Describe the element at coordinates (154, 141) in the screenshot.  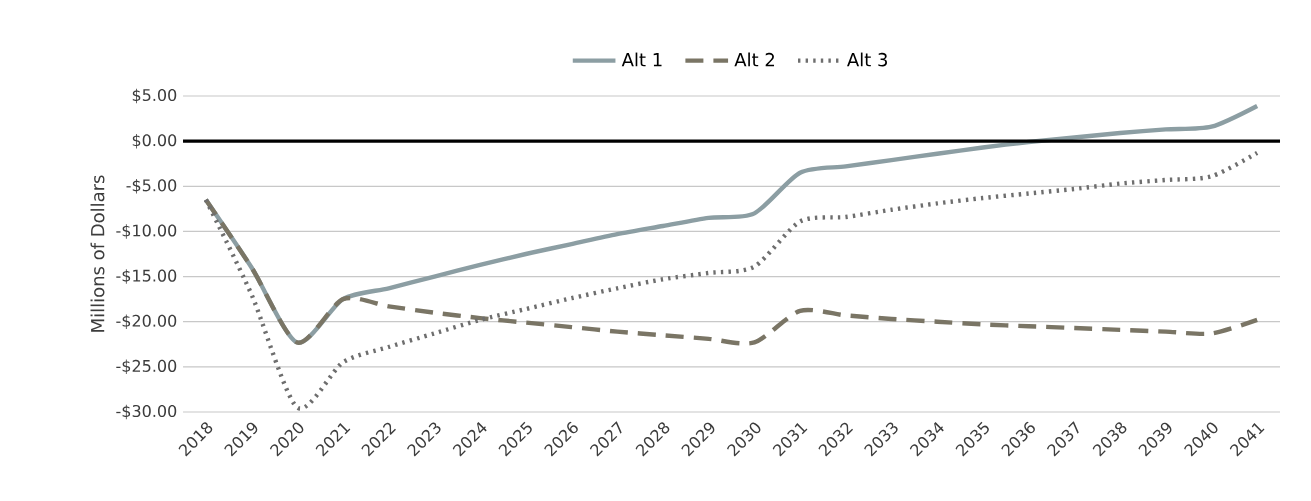
I see `y-tick-label: $0.00` at that location.